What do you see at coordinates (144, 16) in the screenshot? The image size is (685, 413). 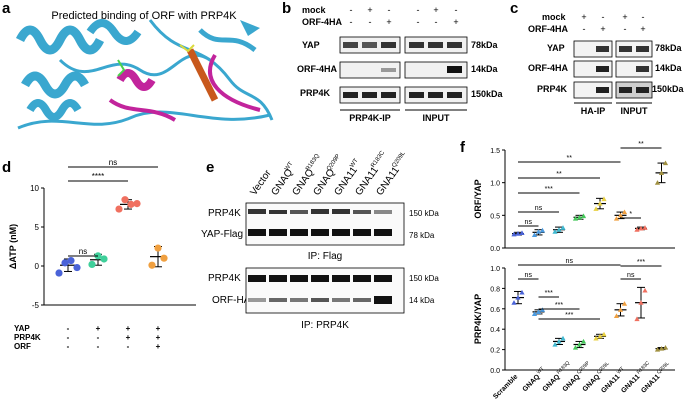 I see `panel-a-title: Predicted binding of ORF with PRP4K` at bounding box center [144, 16].